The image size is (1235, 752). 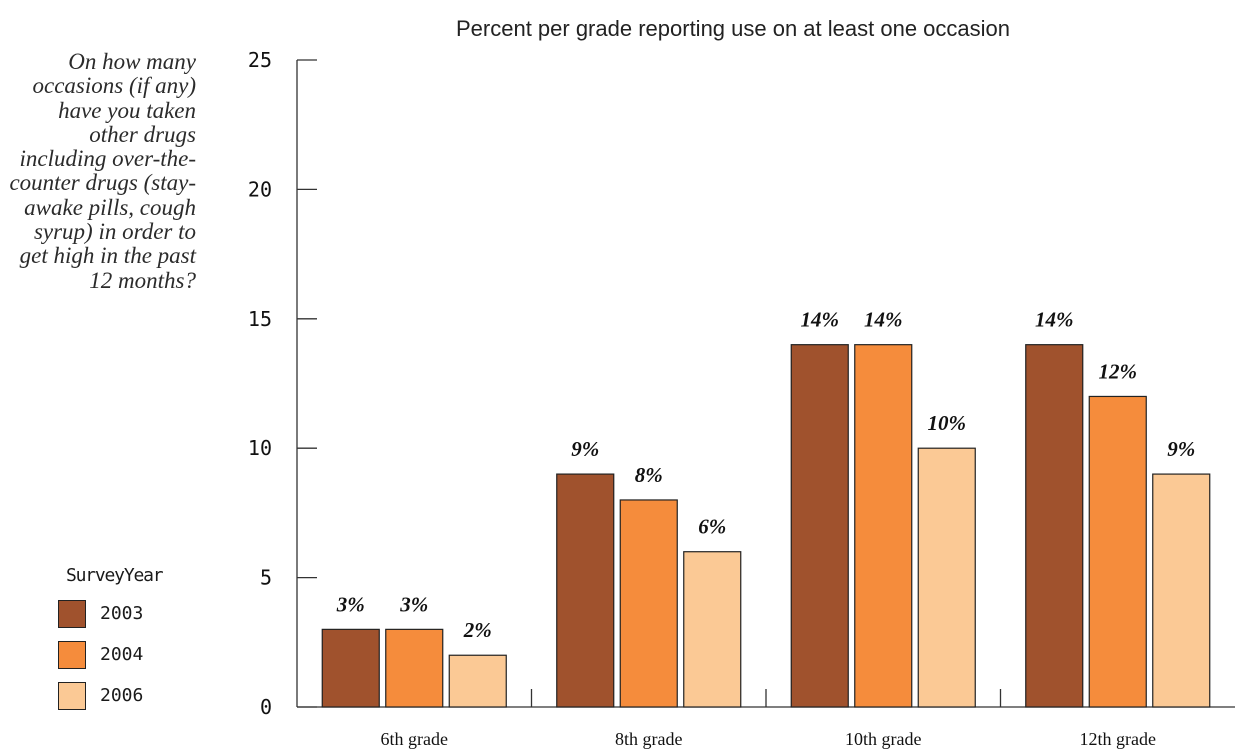 I want to click on data-label: 6%, so click(x=712, y=527).